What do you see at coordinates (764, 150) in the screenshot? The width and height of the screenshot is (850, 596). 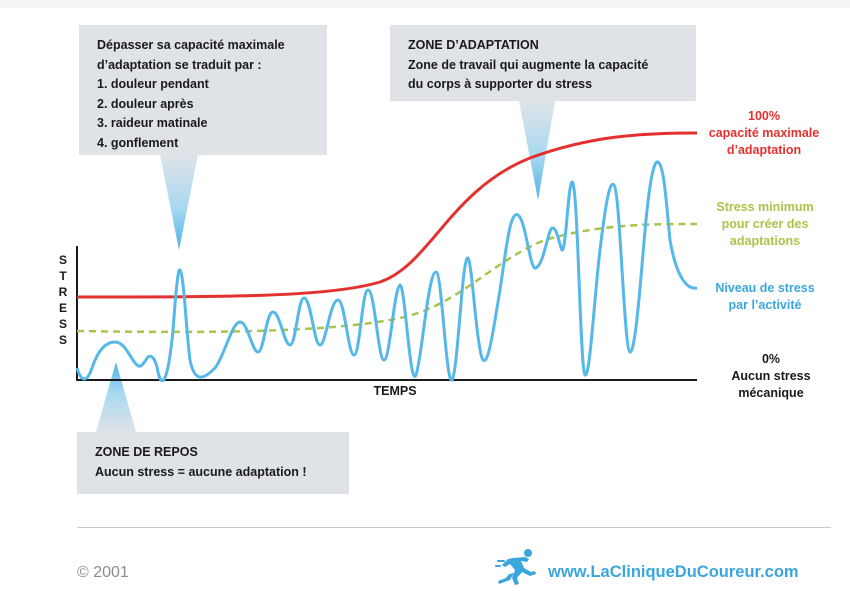 I see `max-capacity-label-line3: d’adaptation` at bounding box center [764, 150].